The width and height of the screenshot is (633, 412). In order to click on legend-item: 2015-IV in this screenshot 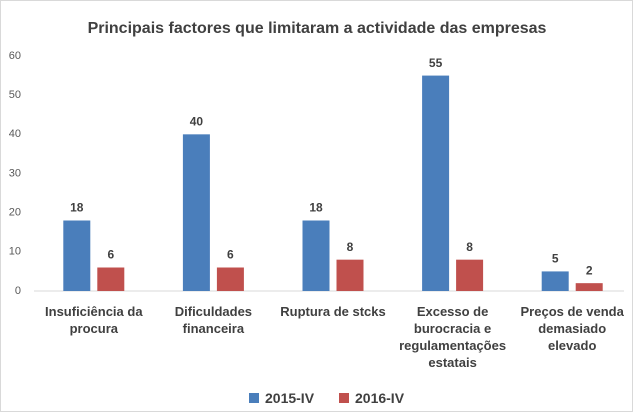, I will do `click(281, 398)`.